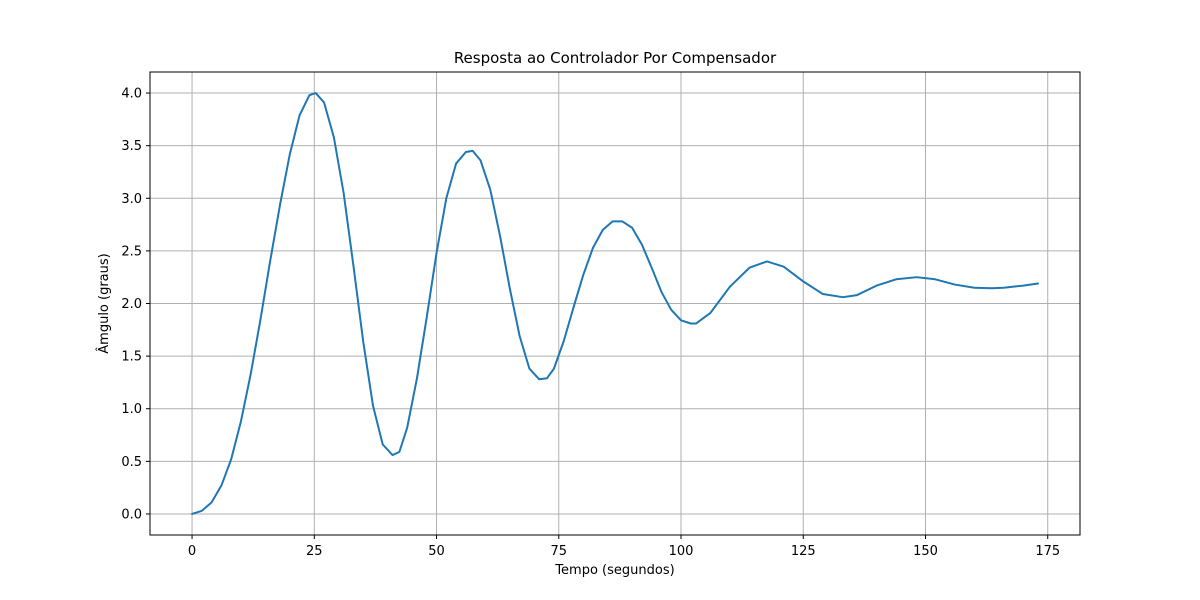  I want to click on x-tick-label: 0, so click(192, 551).